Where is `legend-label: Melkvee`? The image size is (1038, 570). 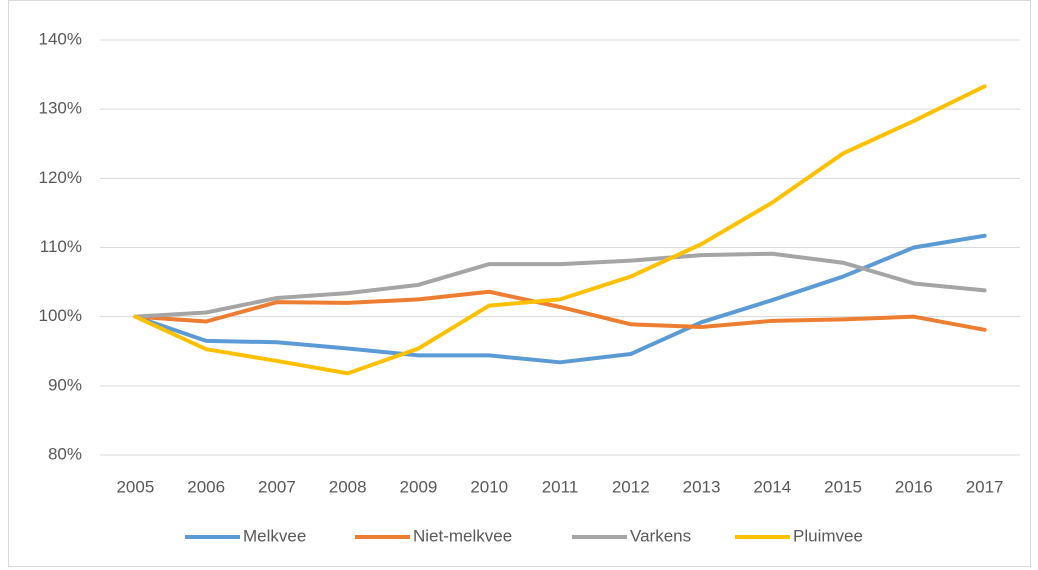 legend-label: Melkvee is located at coordinates (274, 535).